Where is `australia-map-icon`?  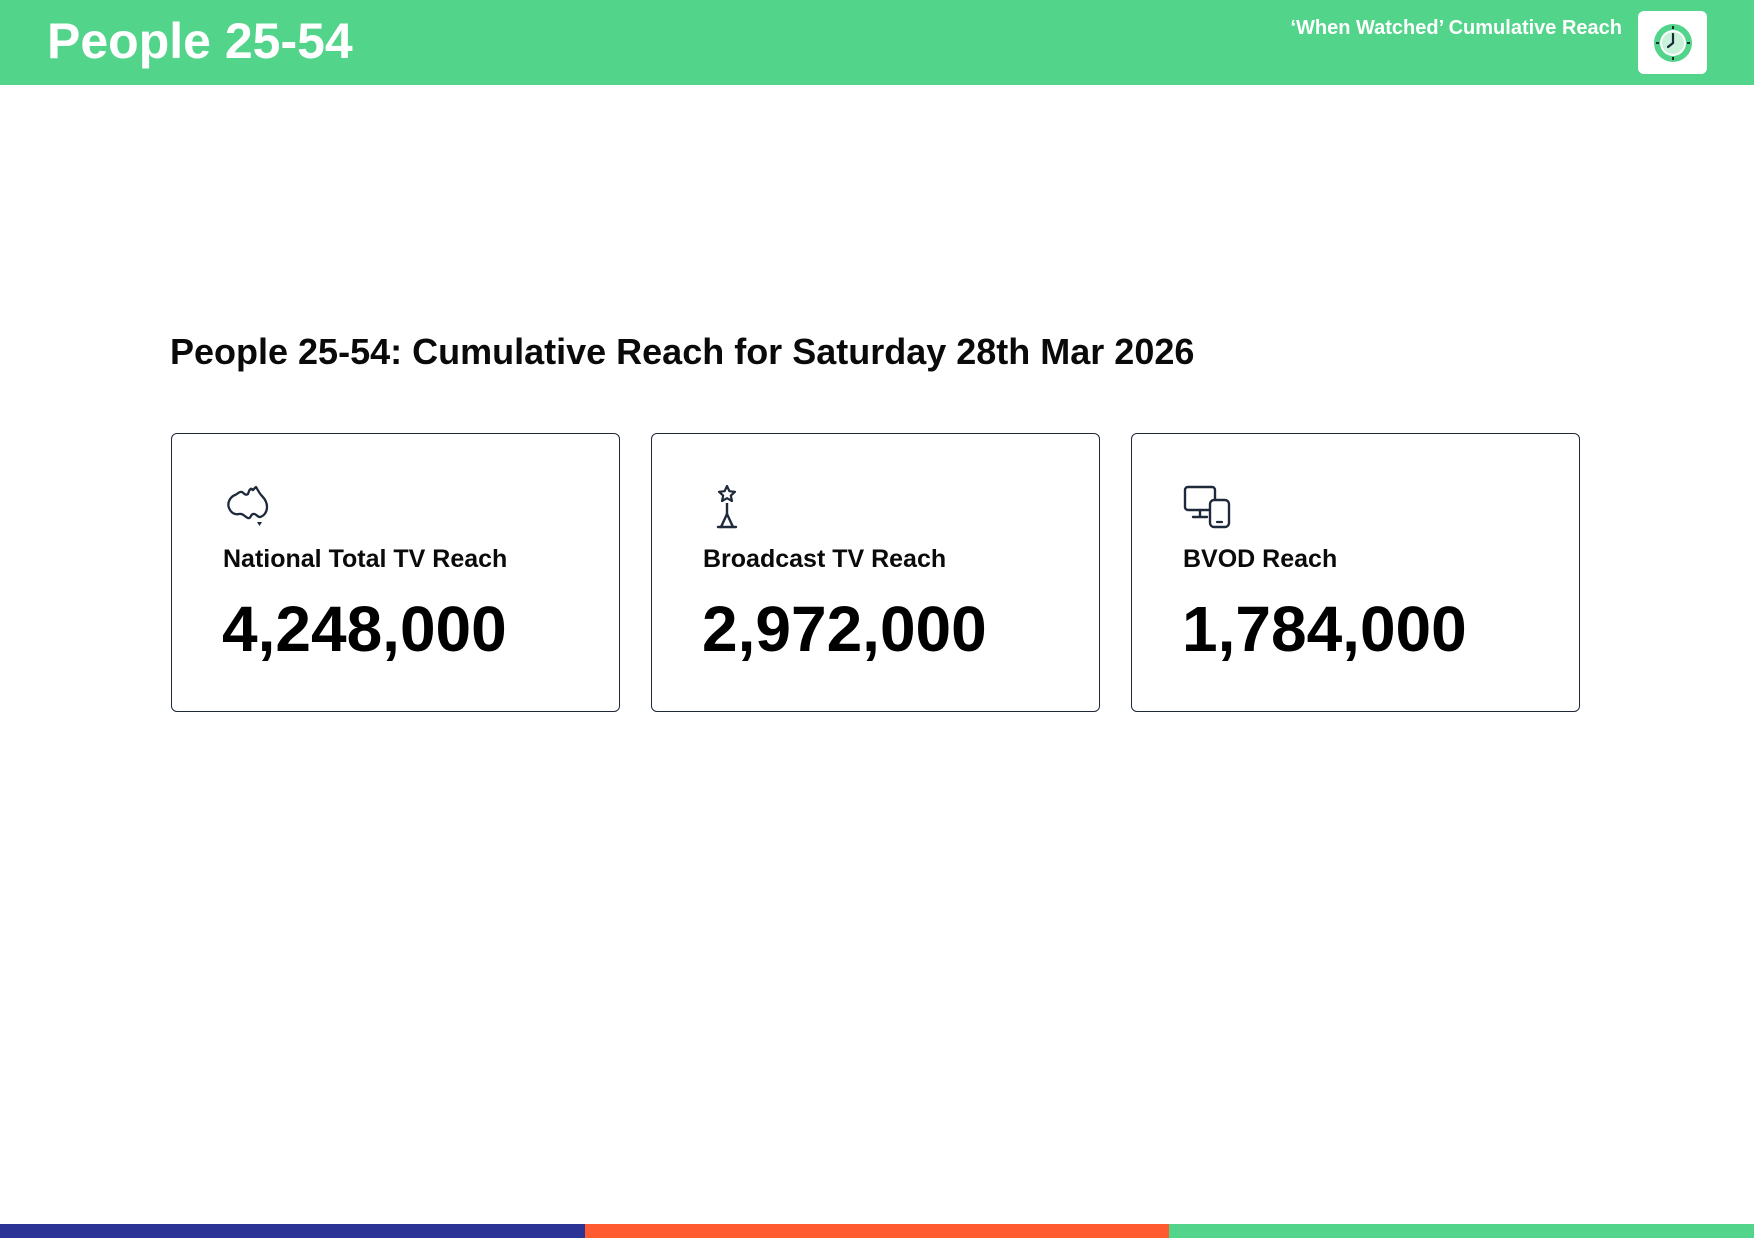 australia-map-icon is located at coordinates (248, 505).